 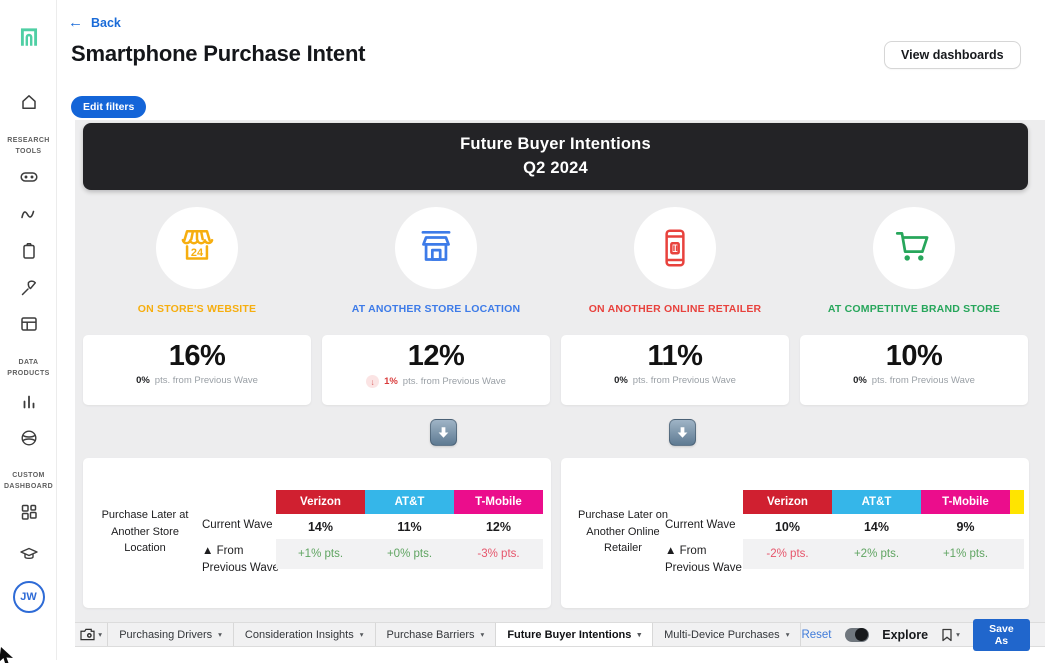 What do you see at coordinates (29, 102) in the screenshot?
I see `home-icon` at bounding box center [29, 102].